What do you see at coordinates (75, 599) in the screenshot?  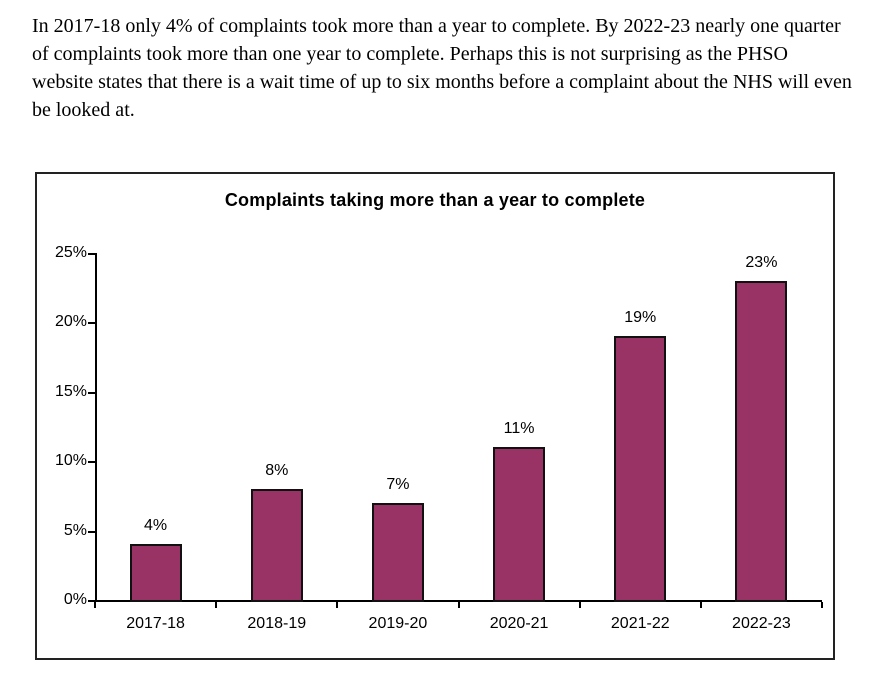 I see `y-axis-label: 0%` at bounding box center [75, 599].